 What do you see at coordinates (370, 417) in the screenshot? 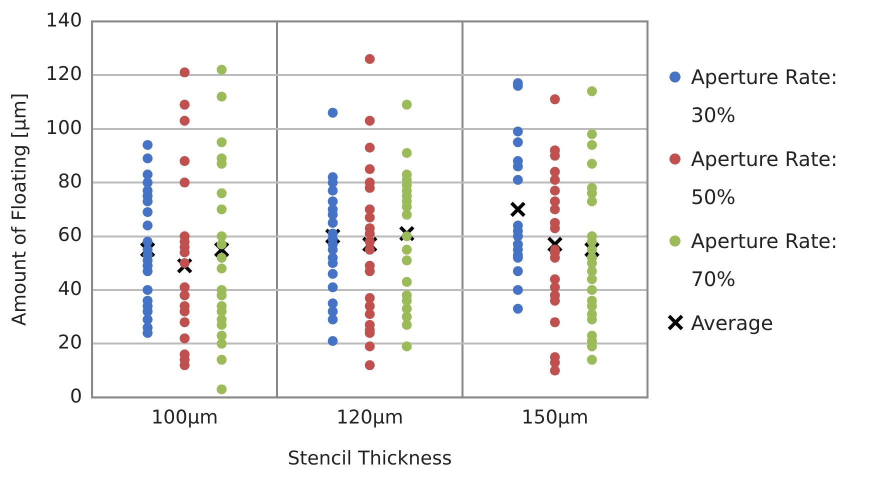
I see `x-tick-label: 120μm` at bounding box center [370, 417].